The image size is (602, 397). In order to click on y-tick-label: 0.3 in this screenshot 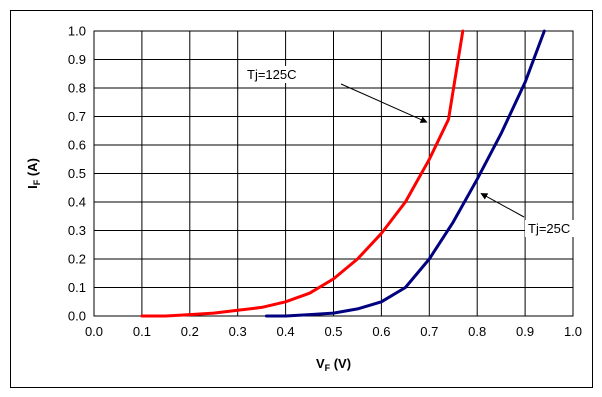, I will do `click(77, 230)`.